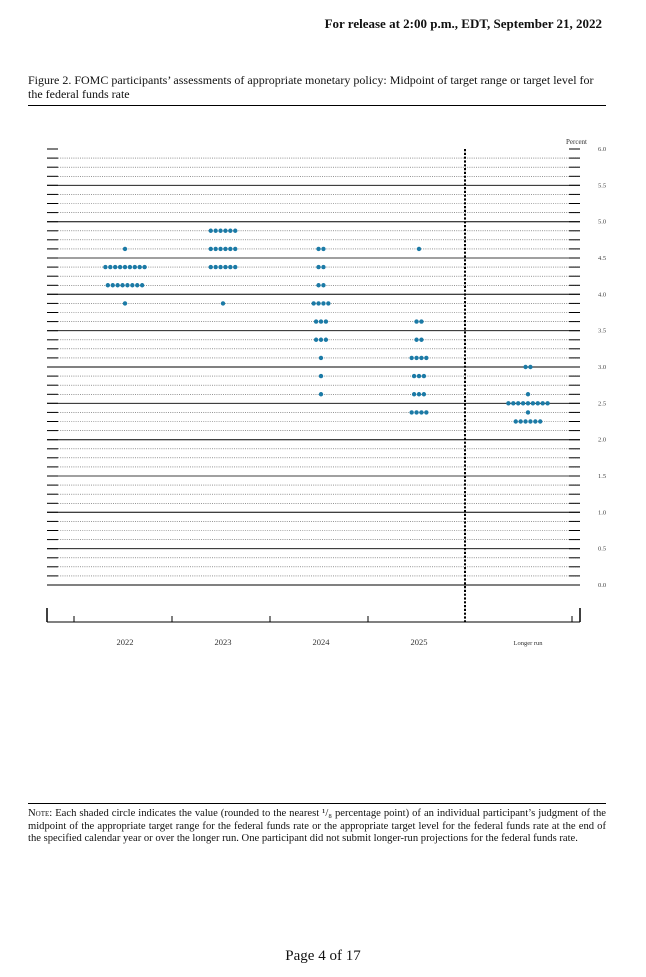  I want to click on y-tick-label: 5.5, so click(602, 185).